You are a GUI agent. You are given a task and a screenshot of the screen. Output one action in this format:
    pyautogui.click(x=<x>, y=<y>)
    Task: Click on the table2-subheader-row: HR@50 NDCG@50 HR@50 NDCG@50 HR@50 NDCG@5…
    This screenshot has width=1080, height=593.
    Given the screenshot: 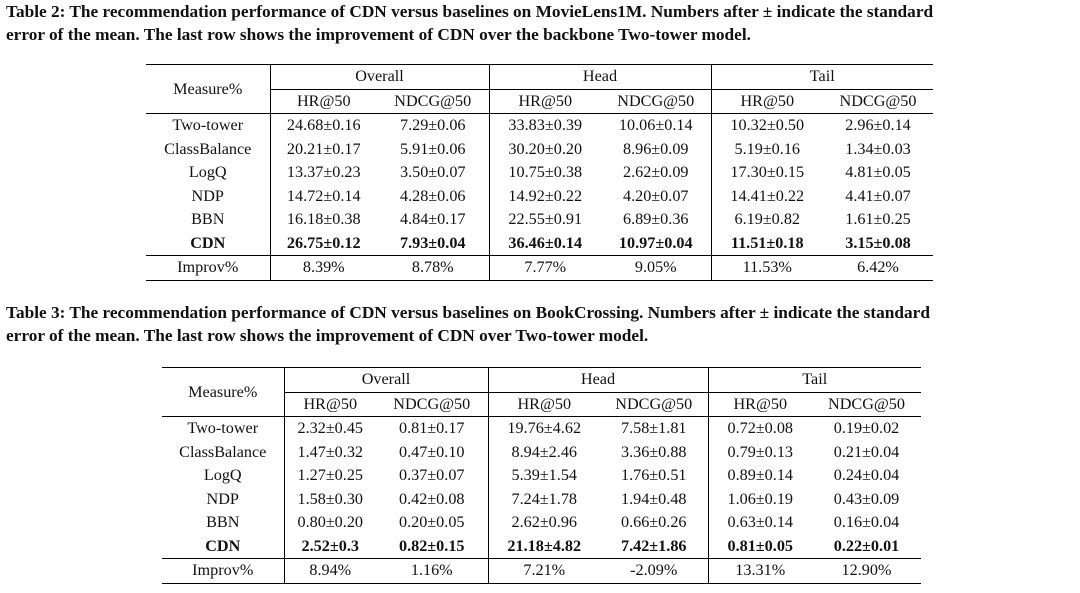 What is the action you would take?
    pyautogui.click(x=539, y=101)
    